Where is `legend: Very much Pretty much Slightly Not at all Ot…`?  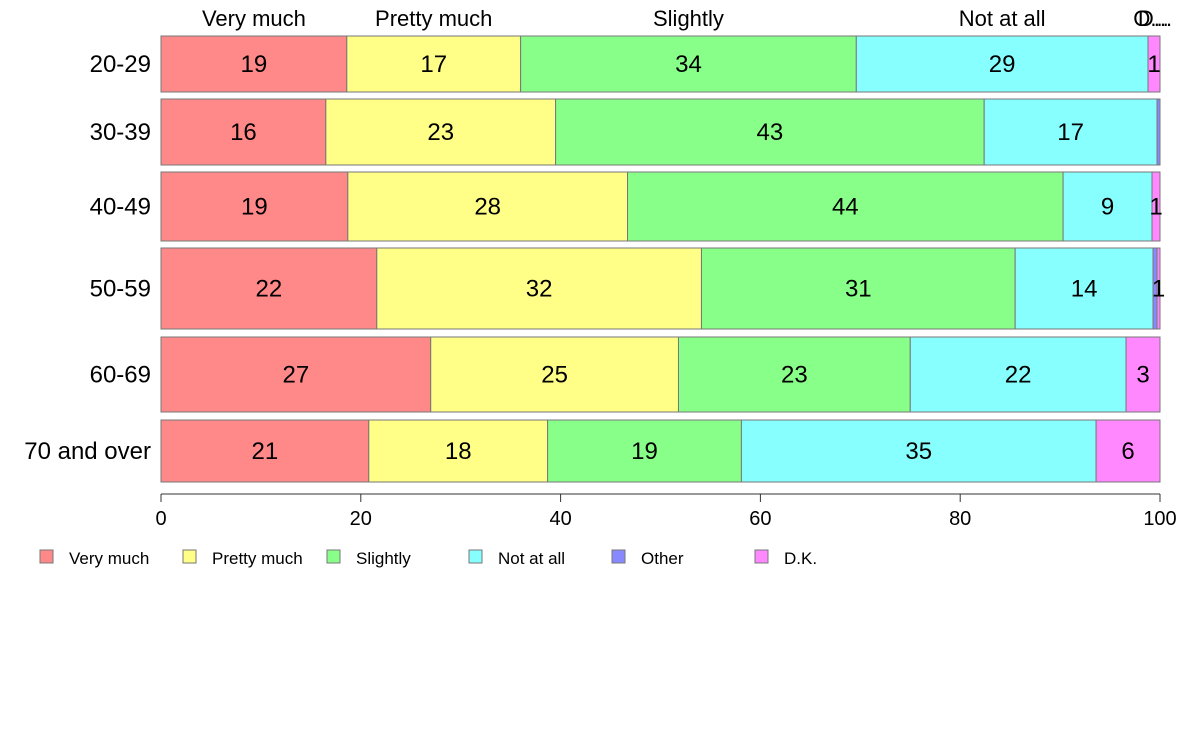 legend: Very much Pretty much Slightly Not at all Ot… is located at coordinates (428, 558).